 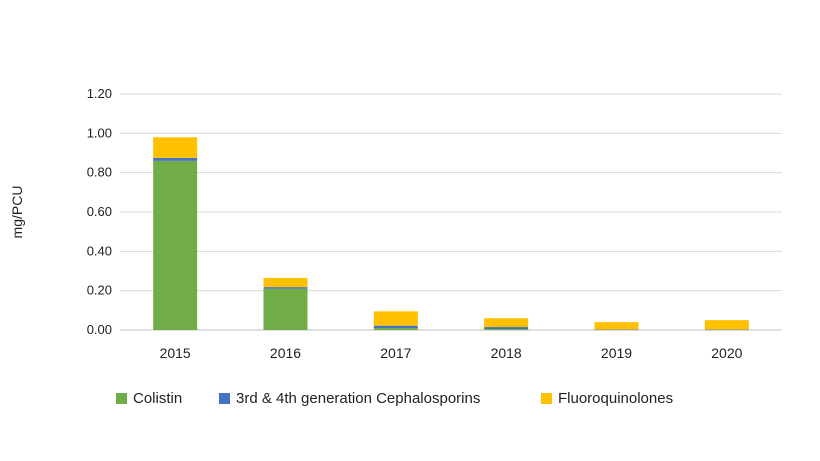 What do you see at coordinates (175, 353) in the screenshot?
I see `x-tick-label: 2015` at bounding box center [175, 353].